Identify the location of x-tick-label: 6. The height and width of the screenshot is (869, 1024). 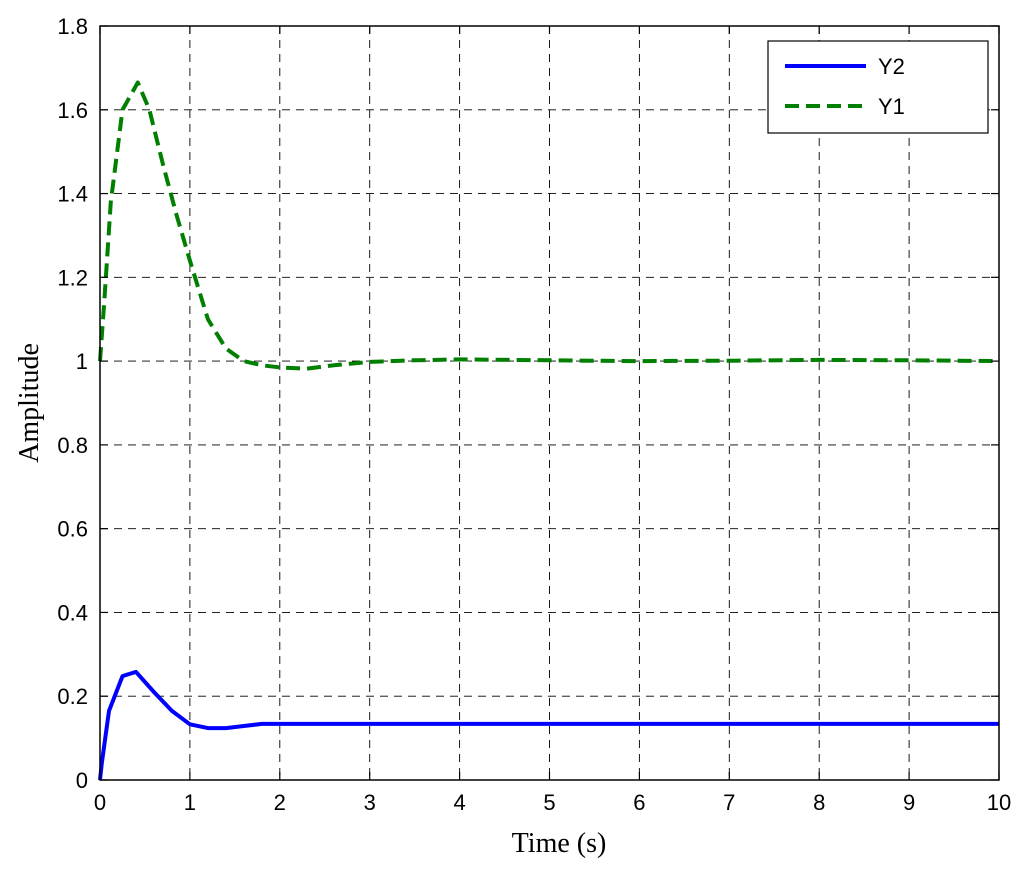
(639, 802).